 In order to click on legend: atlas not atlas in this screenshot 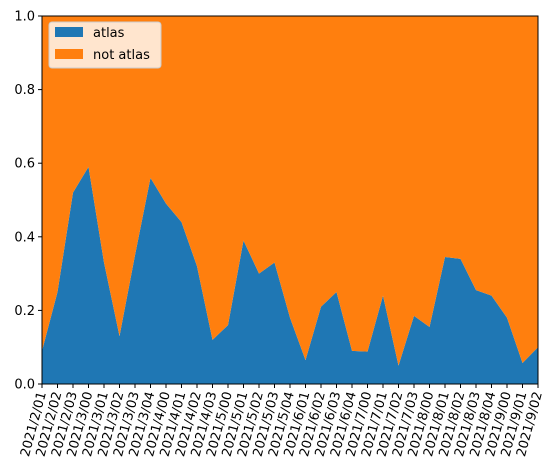, I will do `click(105, 45)`.